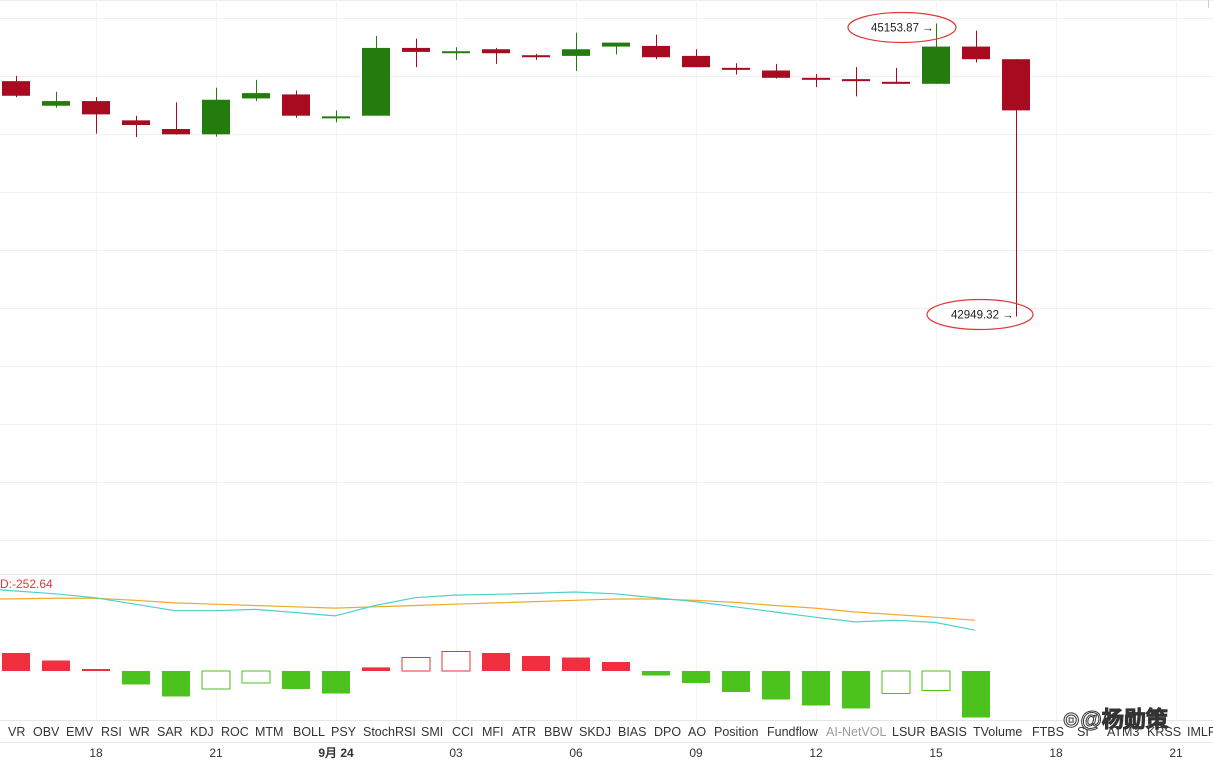 The image size is (1213, 768). What do you see at coordinates (139, 732) in the screenshot?
I see `indicator-tab: WR` at bounding box center [139, 732].